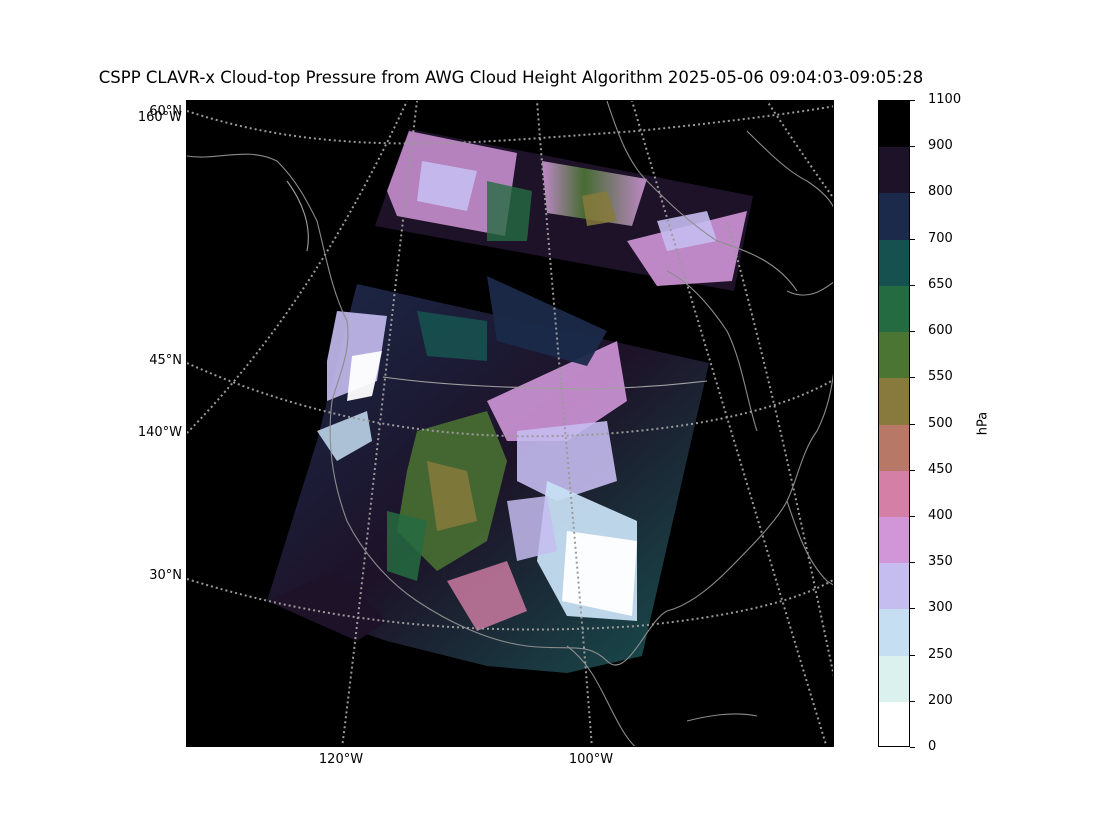 This screenshot has height=840, width=1120. I want to click on colorbar-tick-label: 400, so click(940, 515).